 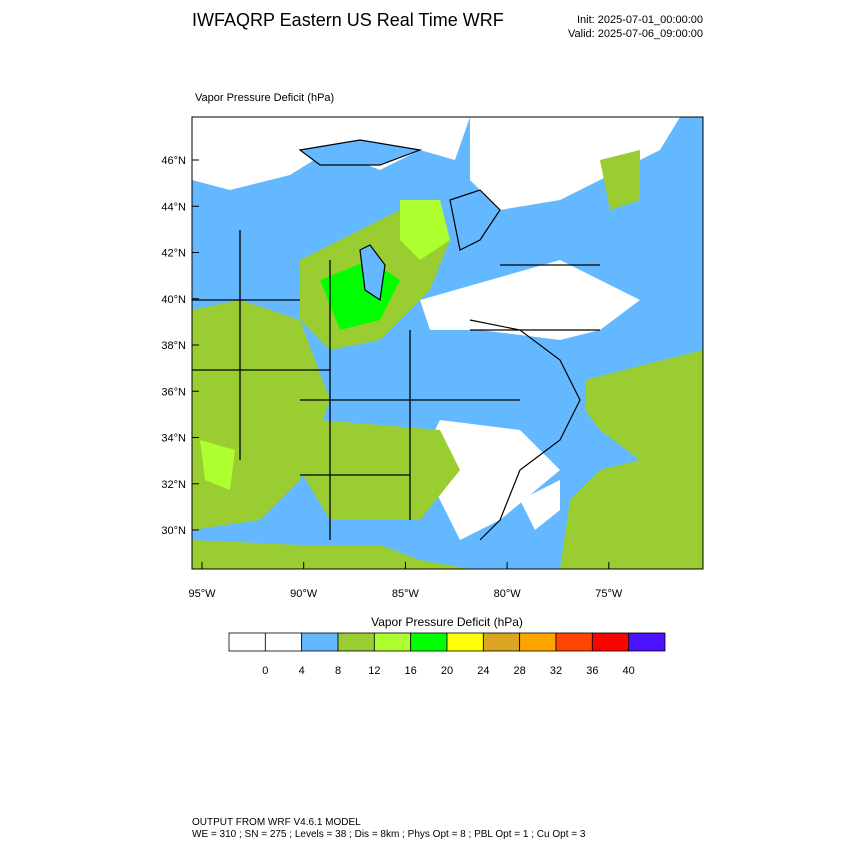 I want to click on colorbar-label: 40, so click(x=629, y=671).